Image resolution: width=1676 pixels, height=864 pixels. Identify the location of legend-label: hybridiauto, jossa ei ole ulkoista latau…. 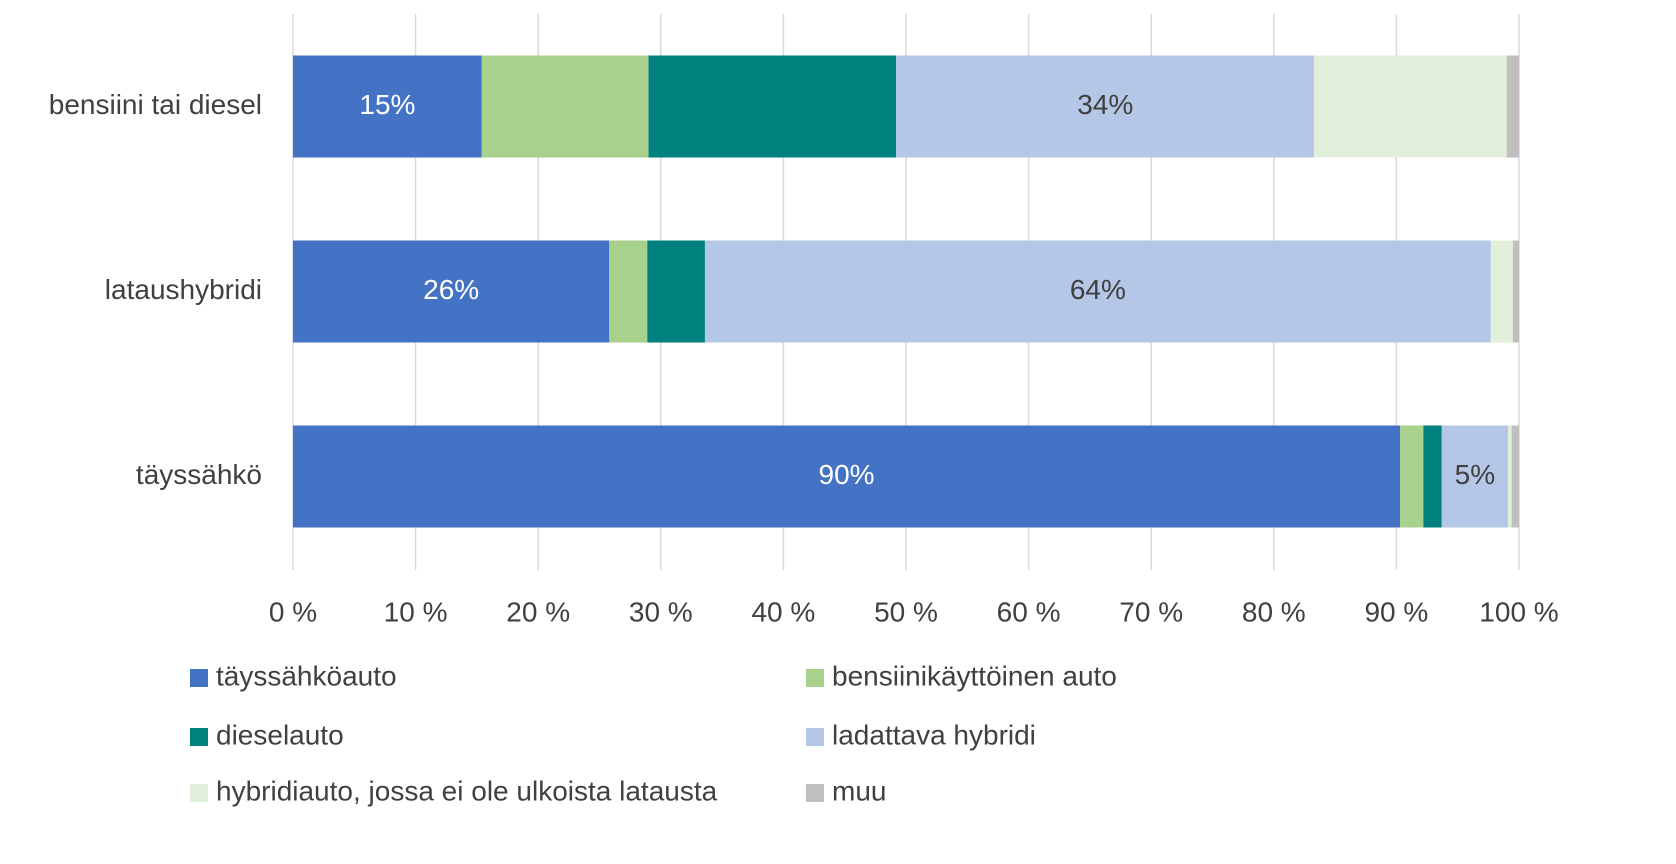
(467, 790).